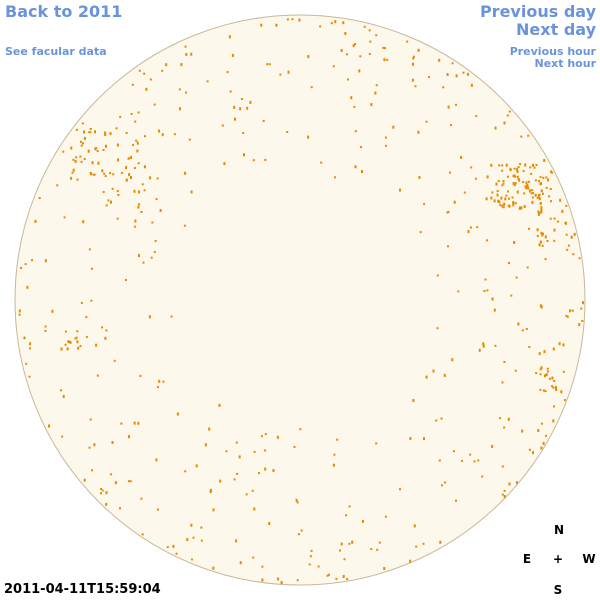  Describe the element at coordinates (565, 63) in the screenshot. I see `next-hour-link: Next hour` at that location.